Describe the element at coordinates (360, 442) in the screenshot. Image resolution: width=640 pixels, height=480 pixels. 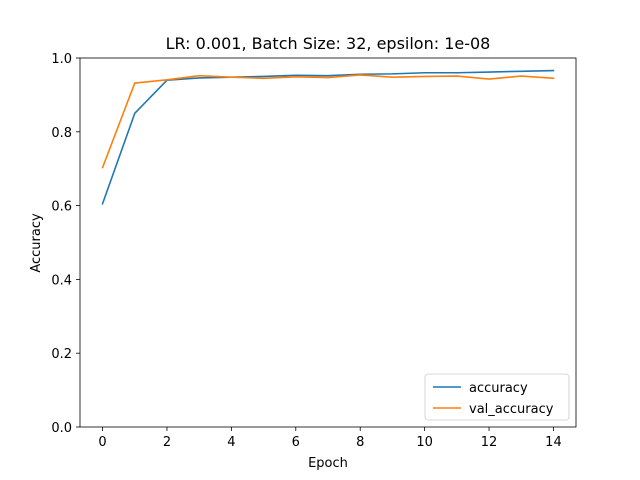
I see `x-tick-label: 8` at that location.